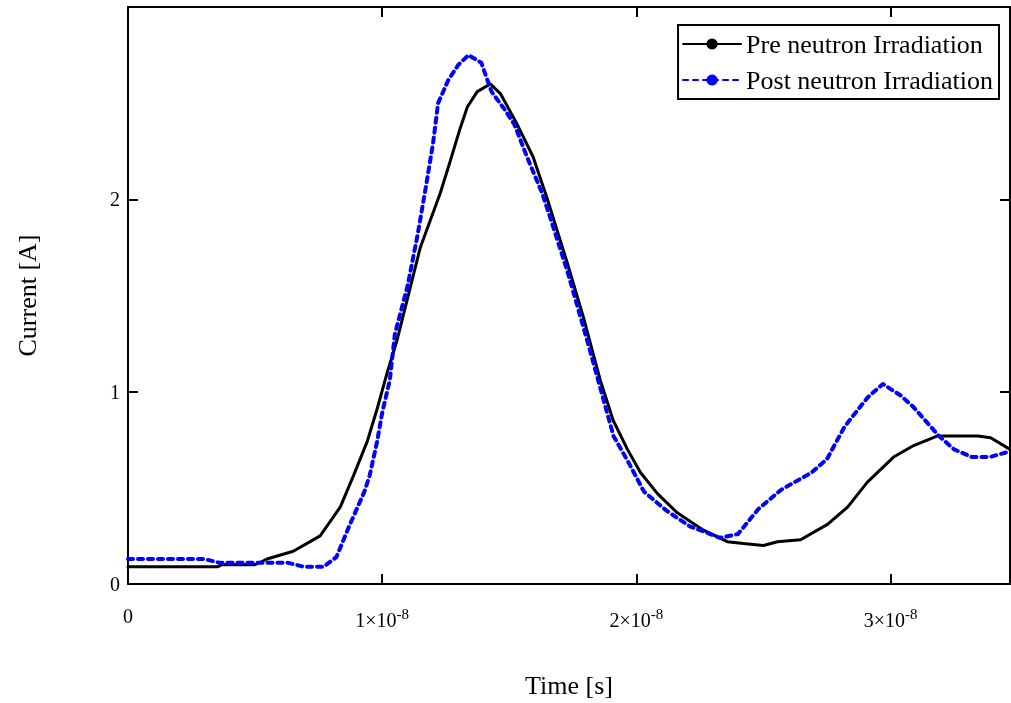 The height and width of the screenshot is (703, 1011). I want to click on legend-label: Post neutron Irradiation, so click(869, 80).